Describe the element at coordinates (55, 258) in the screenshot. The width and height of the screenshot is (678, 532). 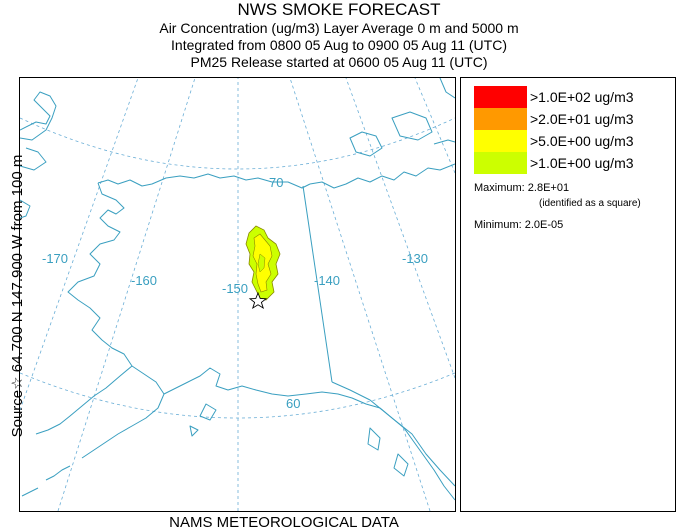
I see `lon-label-minus-170: -170` at that location.